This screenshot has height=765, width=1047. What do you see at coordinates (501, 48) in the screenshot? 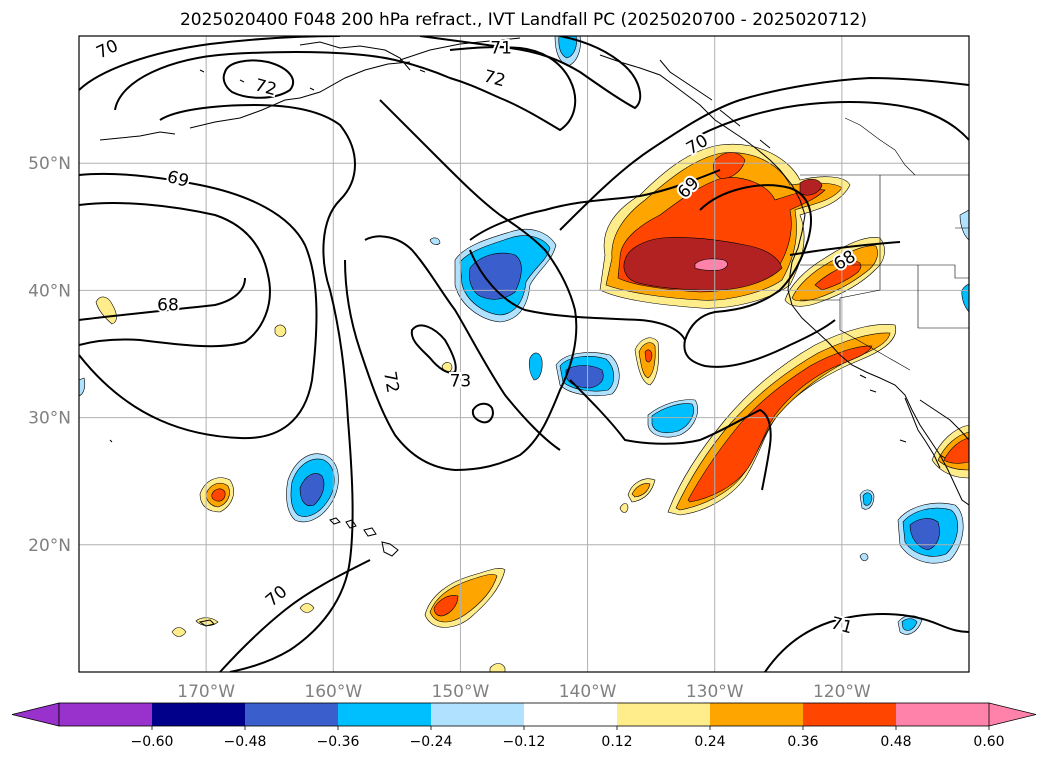
I see `contour-label: 71` at bounding box center [501, 48].